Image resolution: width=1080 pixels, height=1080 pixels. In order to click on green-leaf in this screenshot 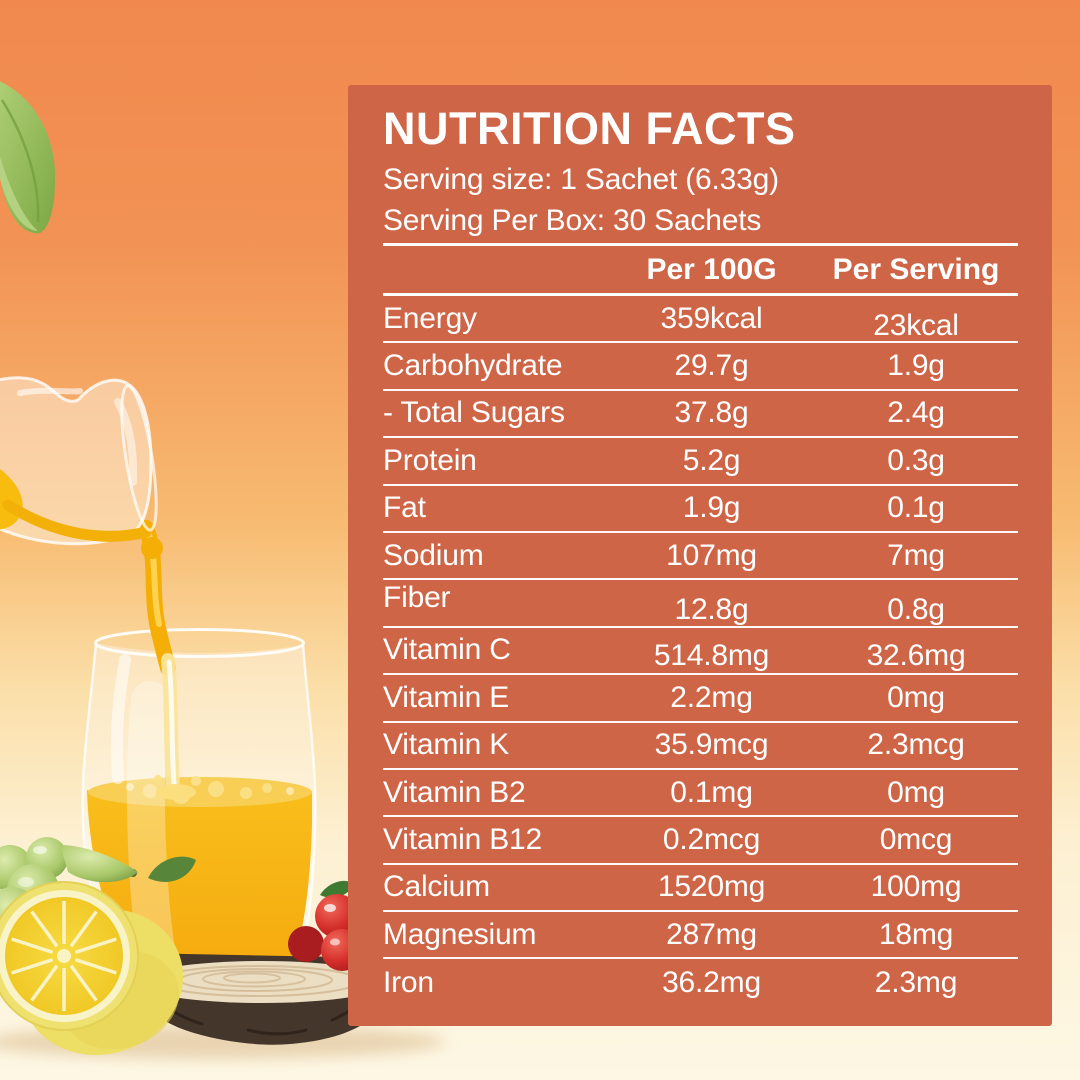, I will do `click(28, 157)`.